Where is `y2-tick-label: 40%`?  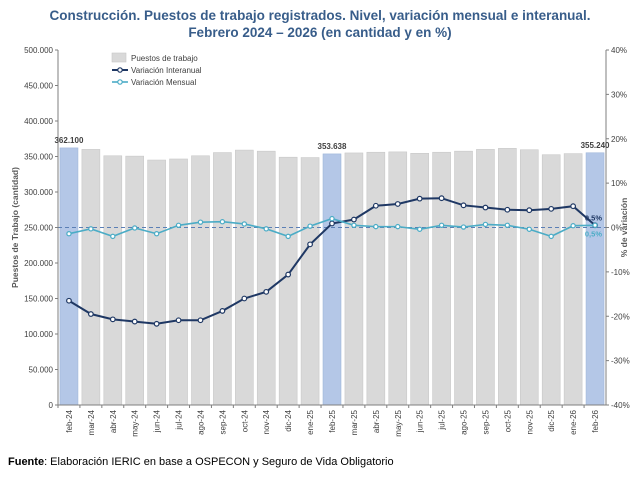
y2-tick-label: 40% is located at coordinates (619, 50).